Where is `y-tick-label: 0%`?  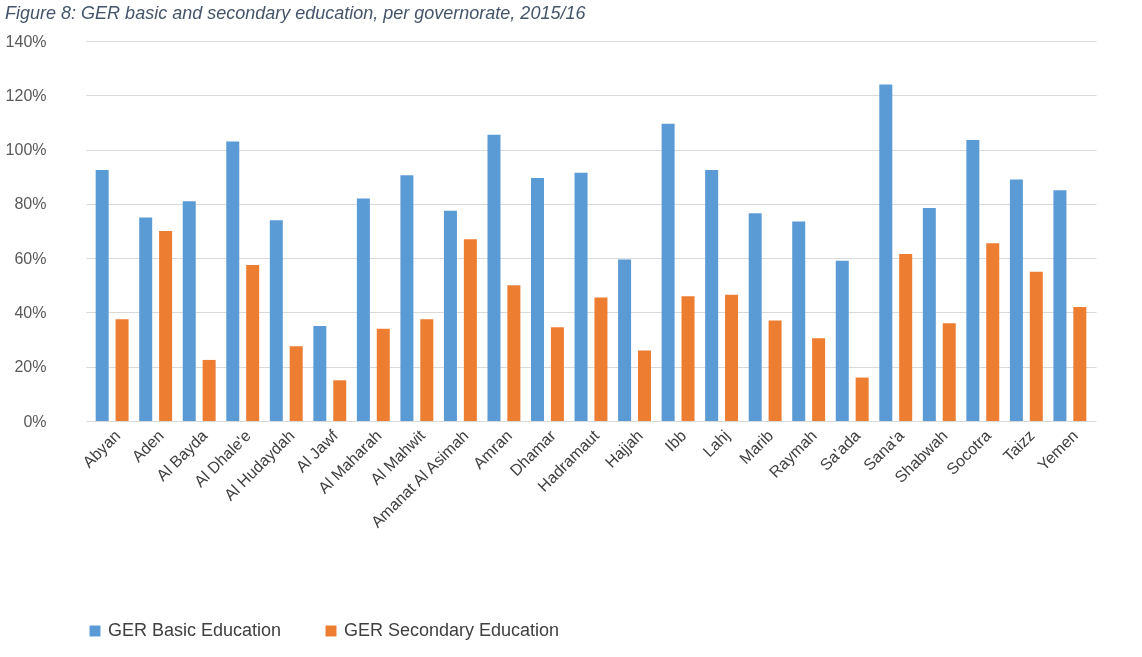
y-tick-label: 0% is located at coordinates (35, 421).